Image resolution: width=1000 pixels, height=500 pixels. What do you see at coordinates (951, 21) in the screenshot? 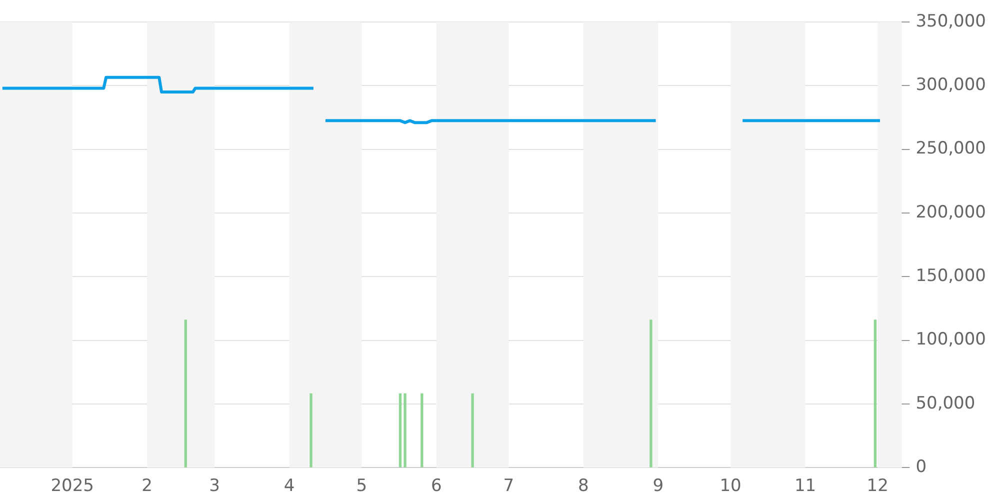
I see `y-tick-label: 350,000` at bounding box center [951, 21].